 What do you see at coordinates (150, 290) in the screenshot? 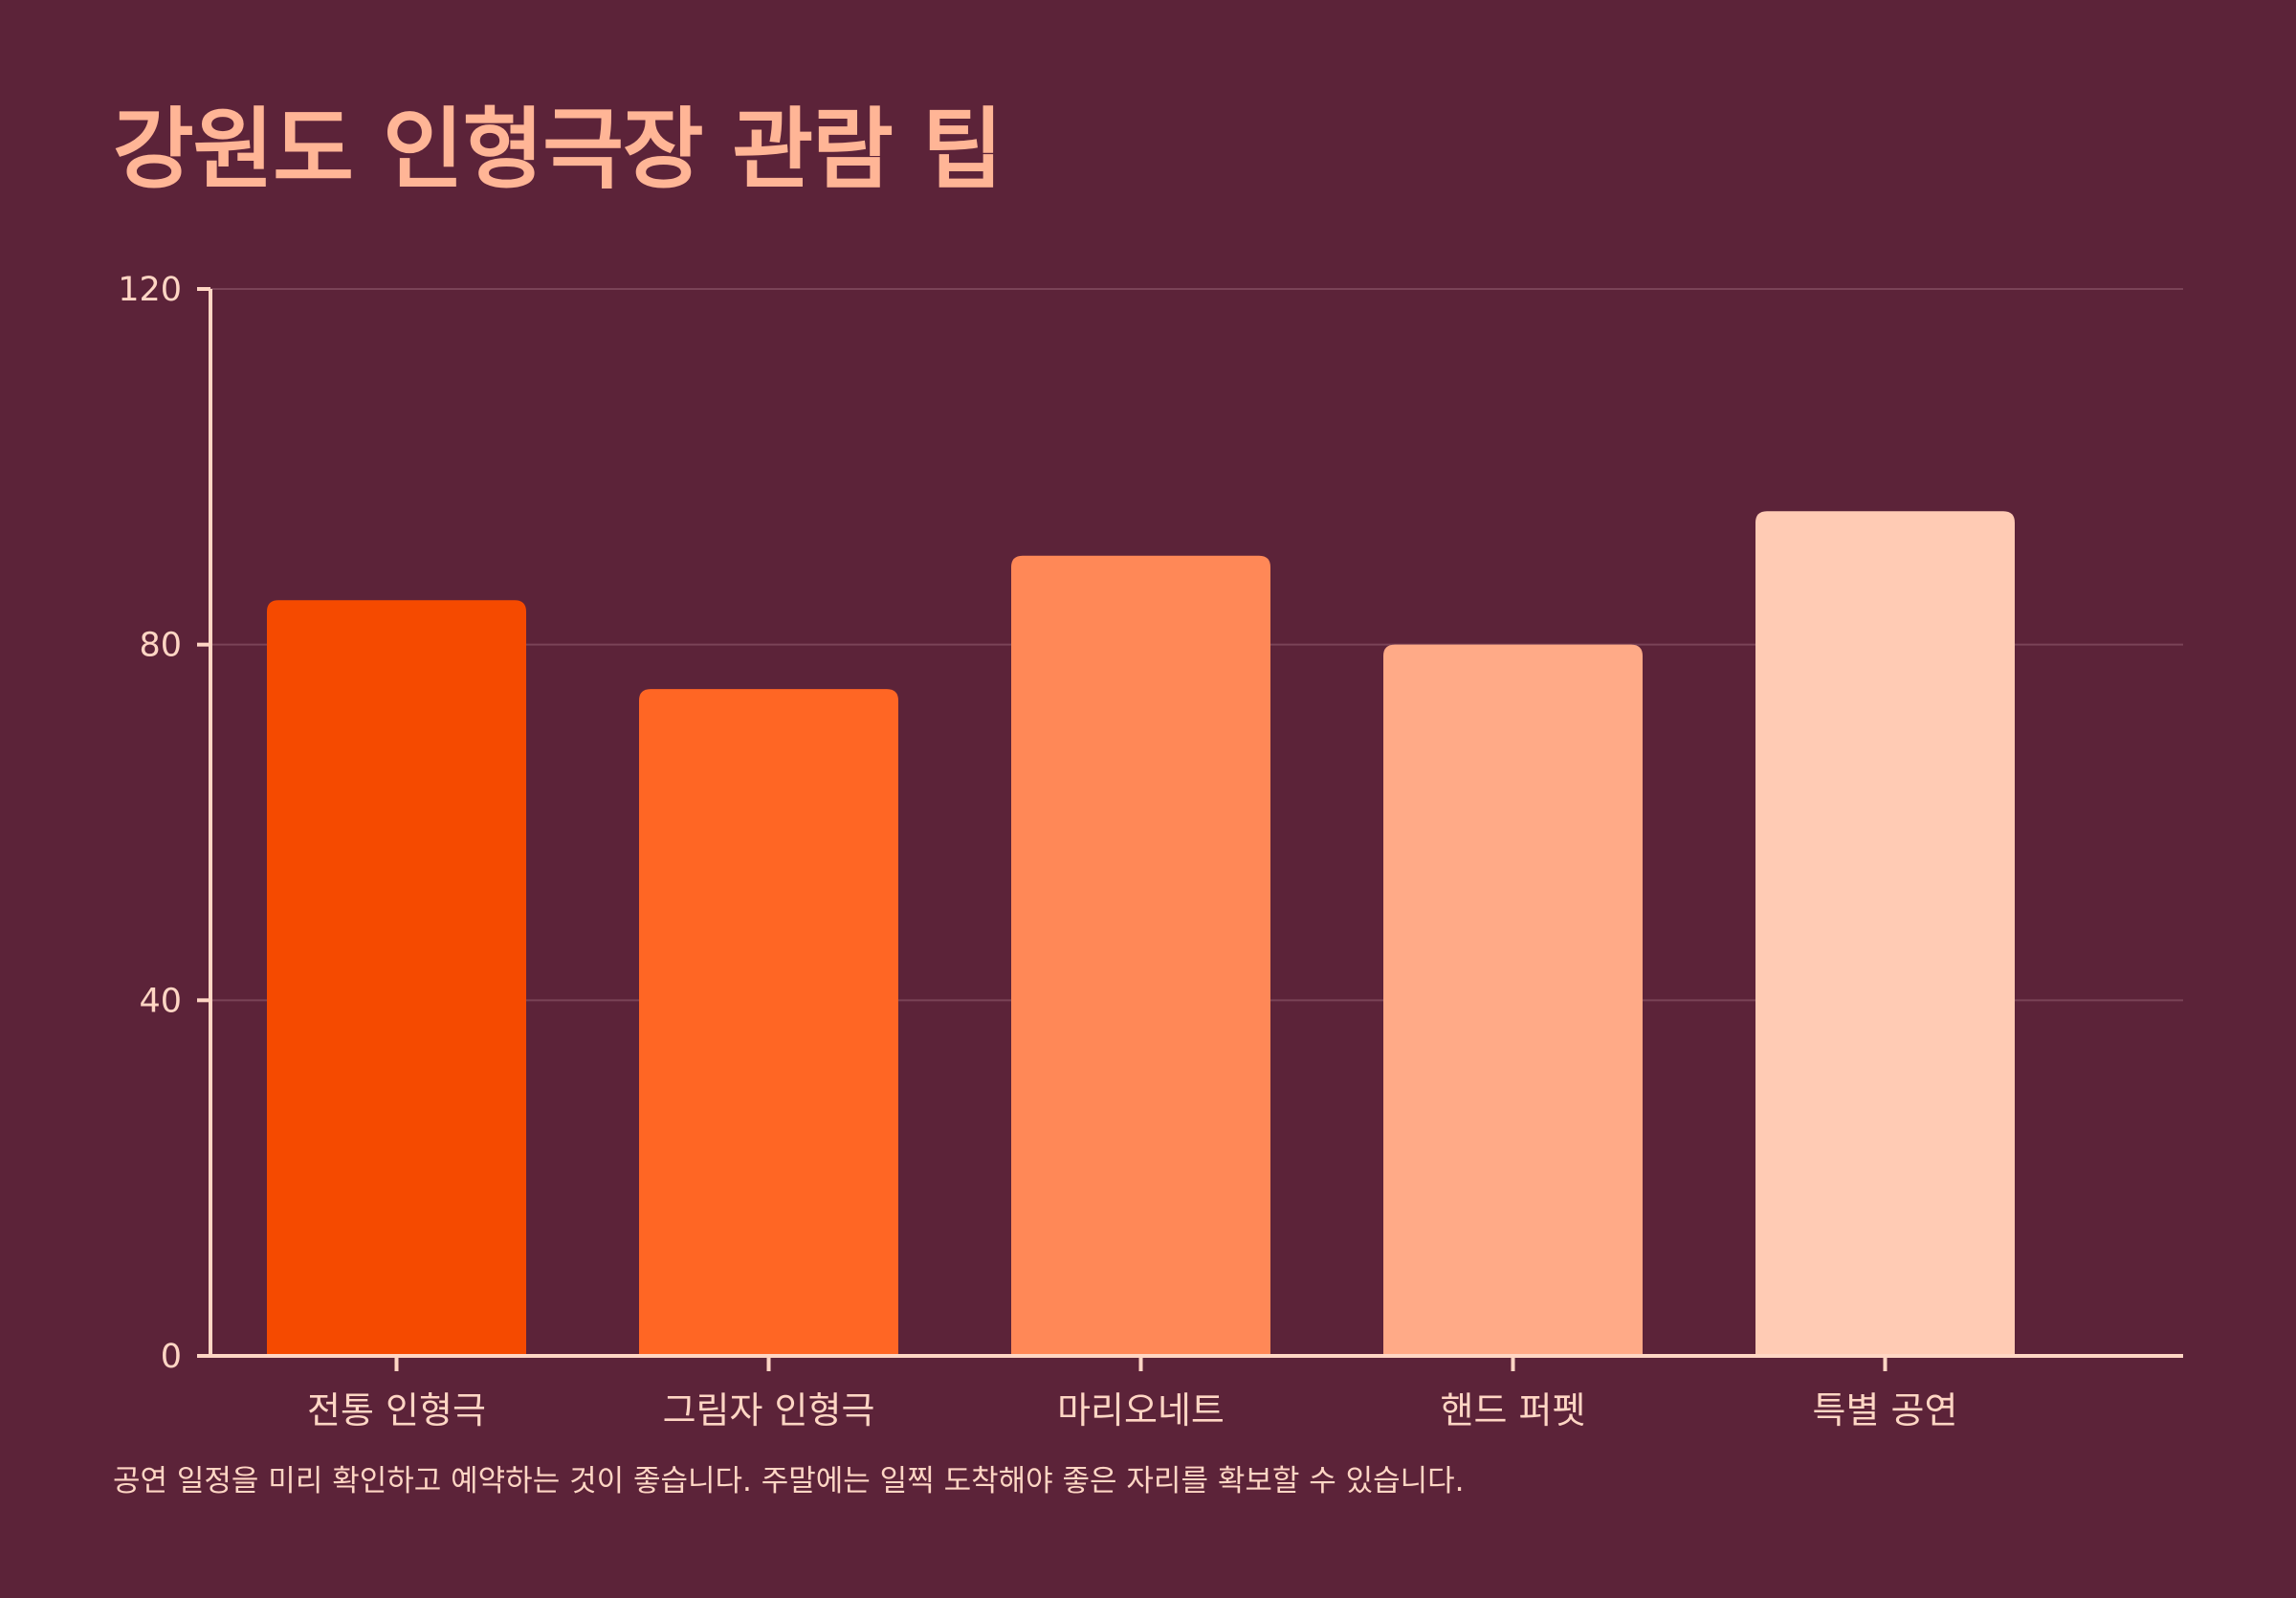
I see `y-tick-label: 120` at bounding box center [150, 290].